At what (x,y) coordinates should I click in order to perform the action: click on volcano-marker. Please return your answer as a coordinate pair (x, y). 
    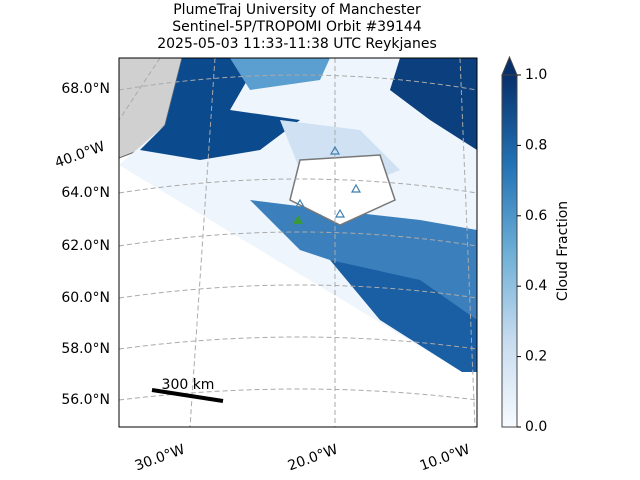
    Looking at the image, I should click on (298, 219).